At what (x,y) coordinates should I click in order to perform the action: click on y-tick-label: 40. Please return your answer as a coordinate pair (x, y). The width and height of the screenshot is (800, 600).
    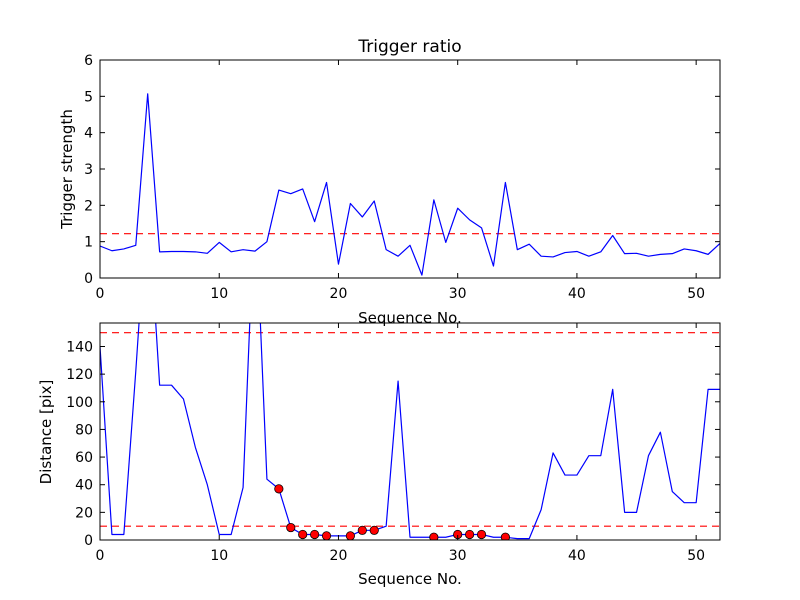
    Looking at the image, I should click on (84, 486).